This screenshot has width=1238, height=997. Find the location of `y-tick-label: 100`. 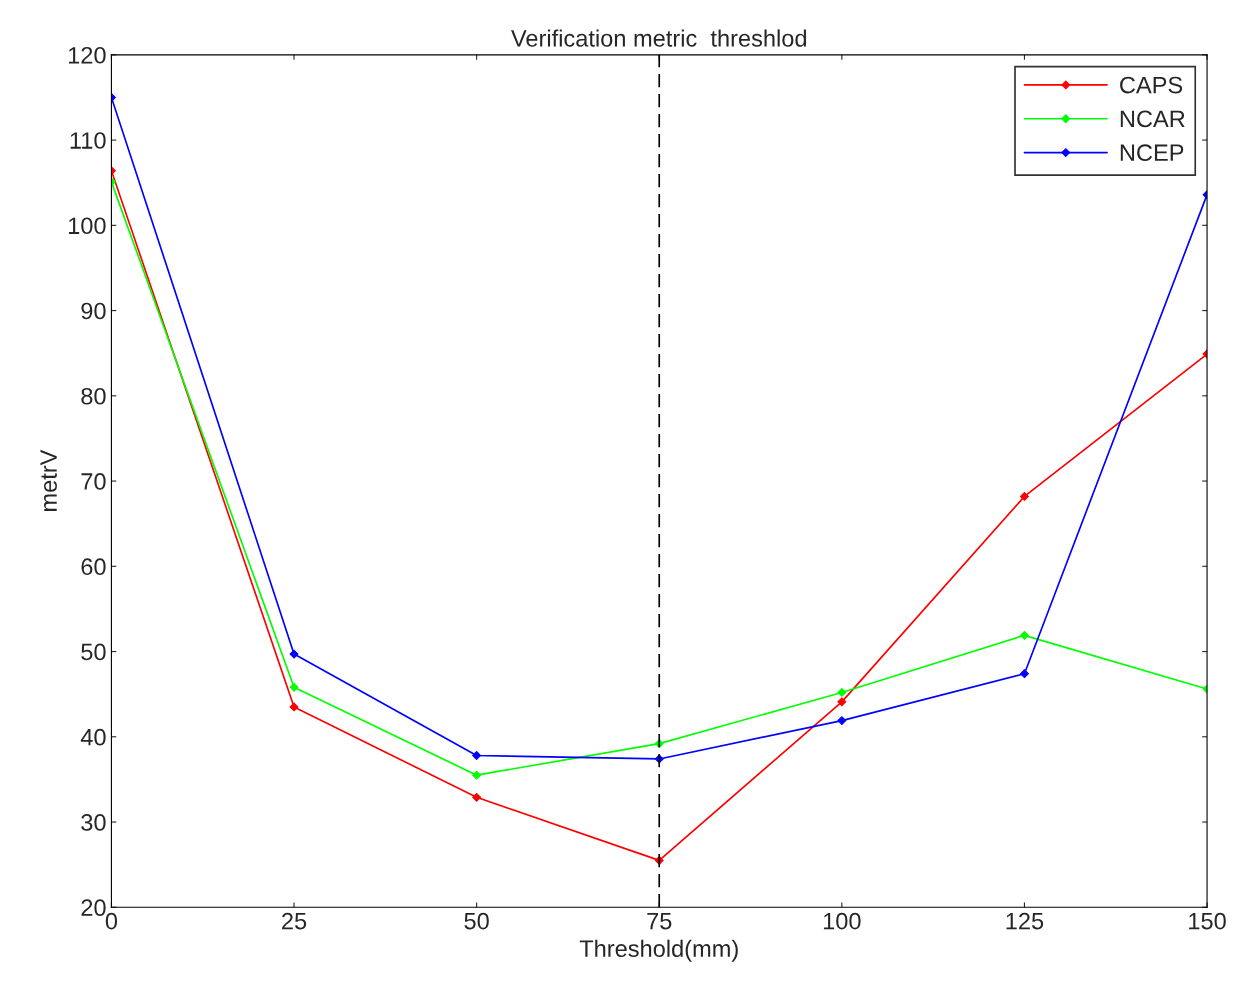

y-tick-label: 100 is located at coordinates (87, 226).